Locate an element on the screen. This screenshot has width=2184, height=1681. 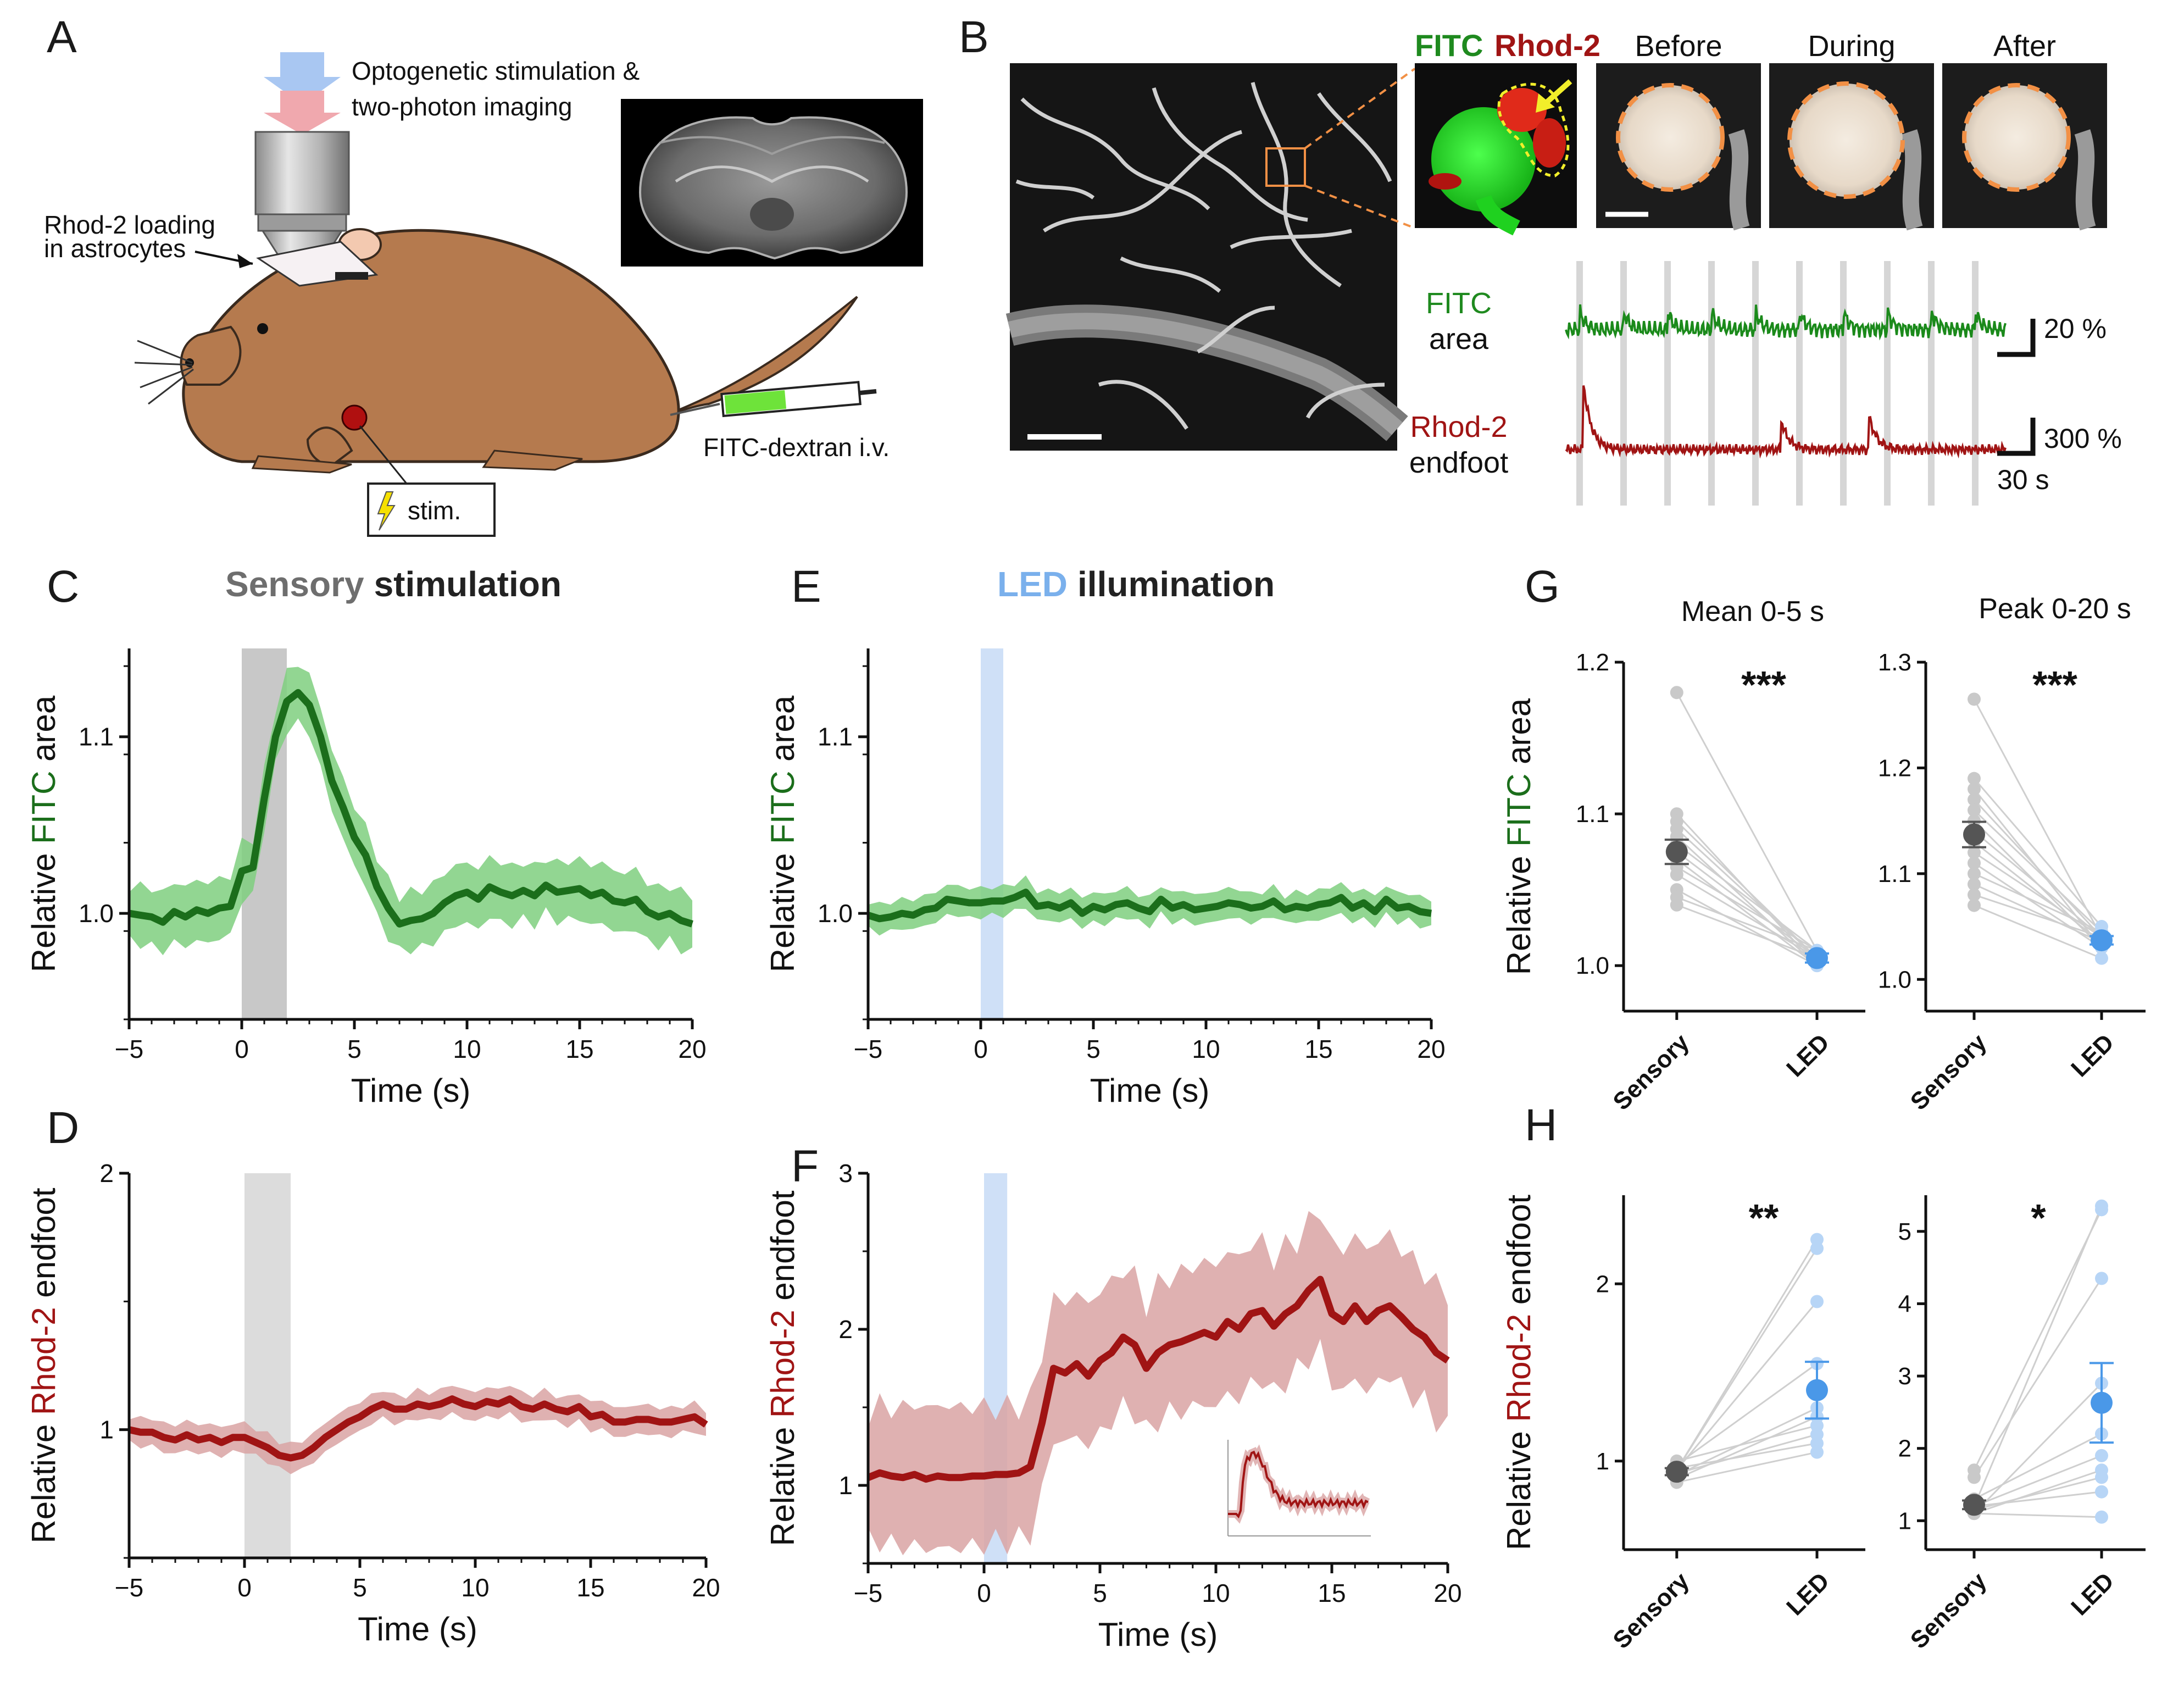
y-tick-label: 1 is located at coordinates (1602, 1462).